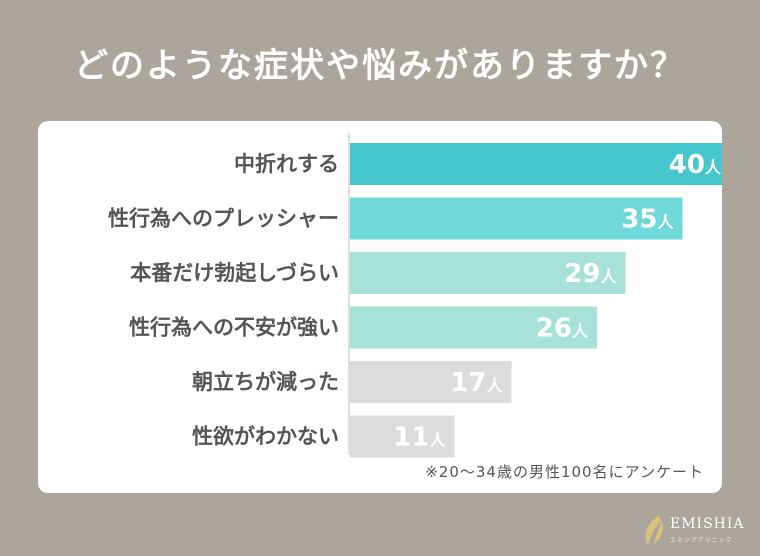  Describe the element at coordinates (234, 328) in the screenshot. I see `category-label: 性行為への不安が強い` at that location.